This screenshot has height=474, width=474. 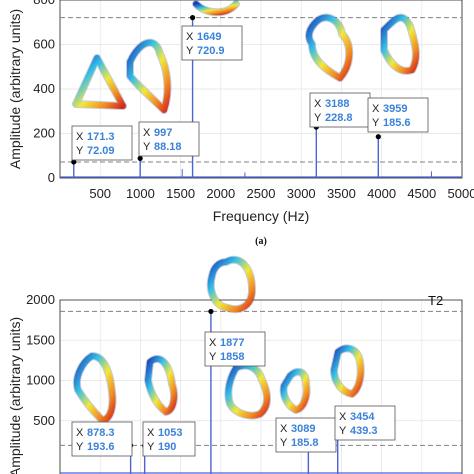 What do you see at coordinates (232, 357) in the screenshot?
I see `chart-b-datatip-y-value: 1858` at bounding box center [232, 357].